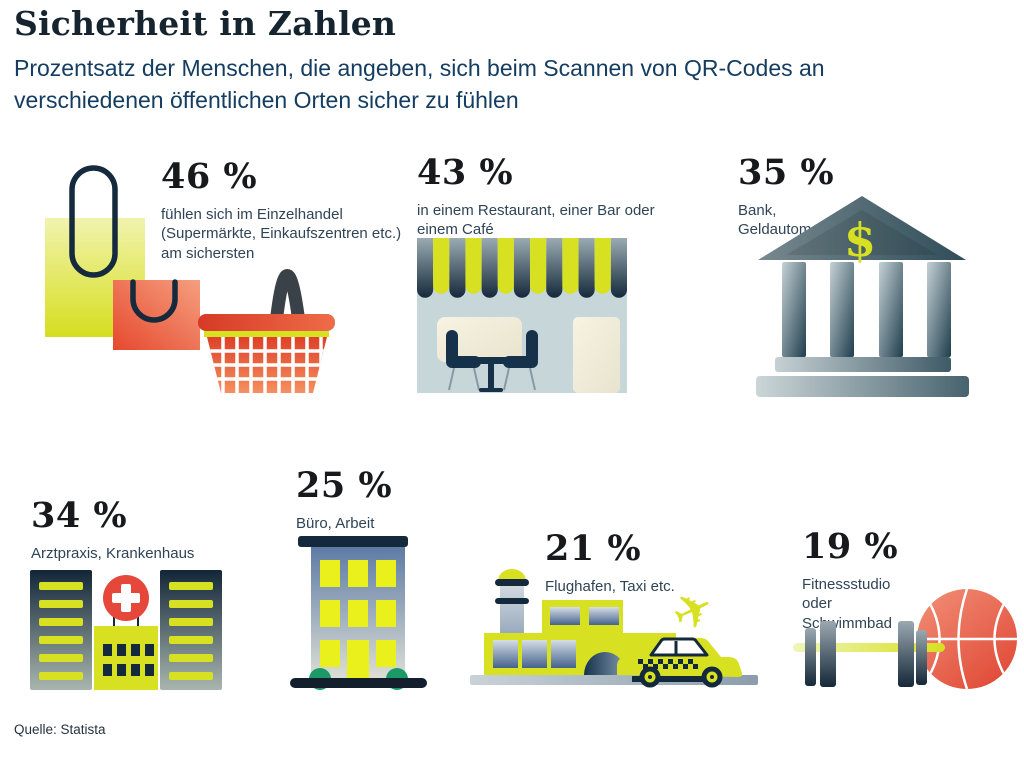 Image resolution: width=1024 pixels, height=761 pixels. I want to click on cafe-table-and-chairs, so click(492, 361).